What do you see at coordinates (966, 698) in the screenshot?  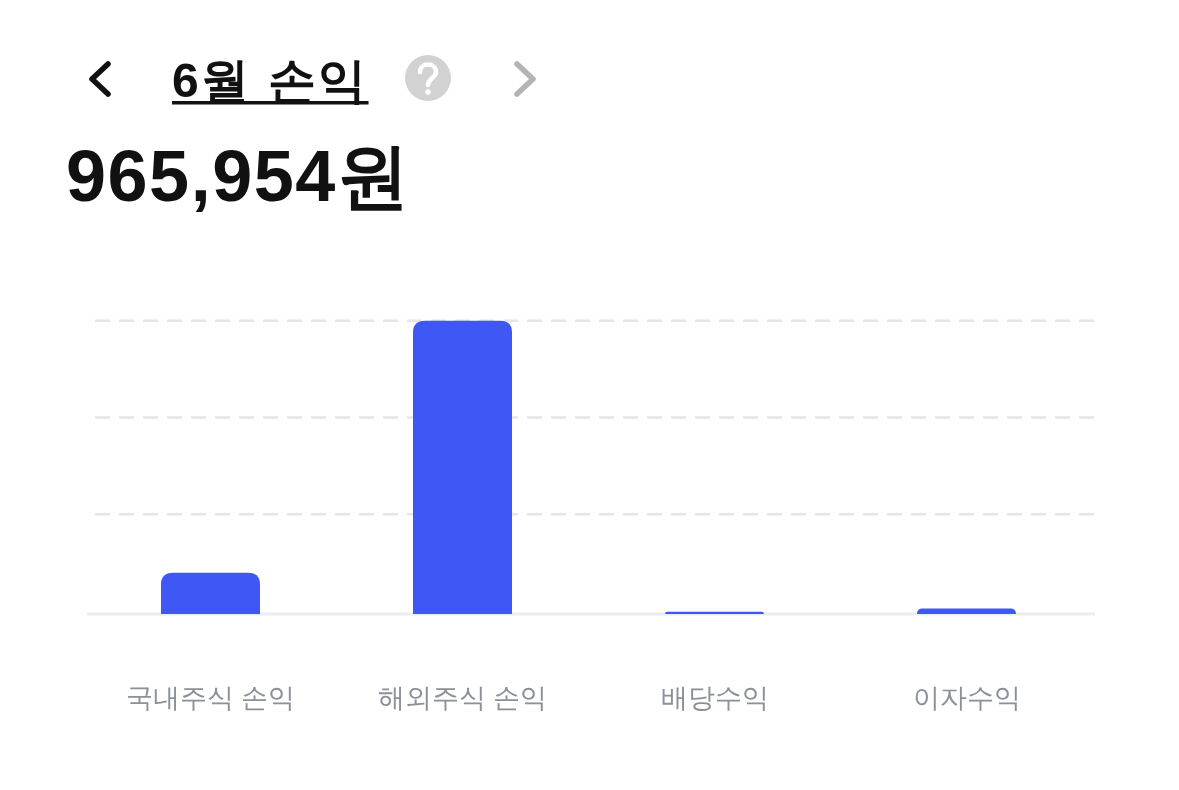 I see `x-tick-label: 이자수익` at bounding box center [966, 698].